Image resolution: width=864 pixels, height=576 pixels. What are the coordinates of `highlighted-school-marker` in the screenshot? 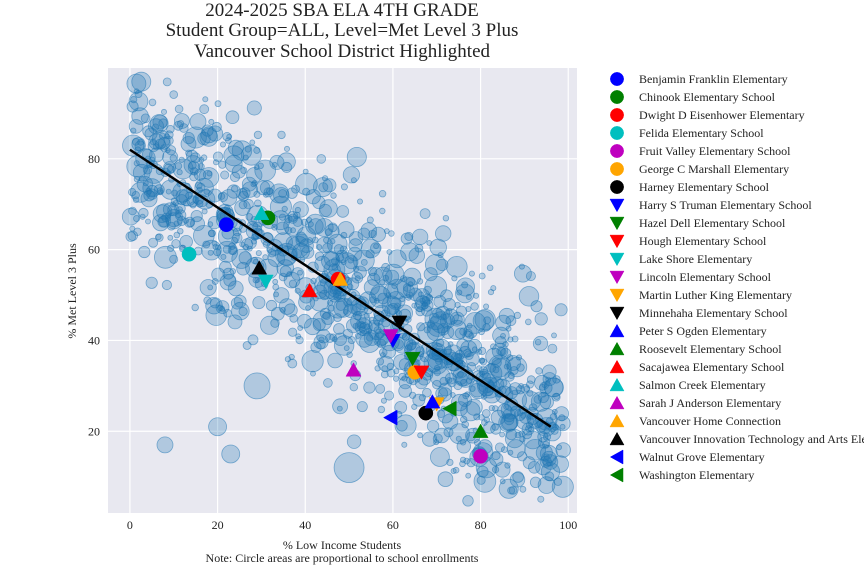 It's located at (412, 359).